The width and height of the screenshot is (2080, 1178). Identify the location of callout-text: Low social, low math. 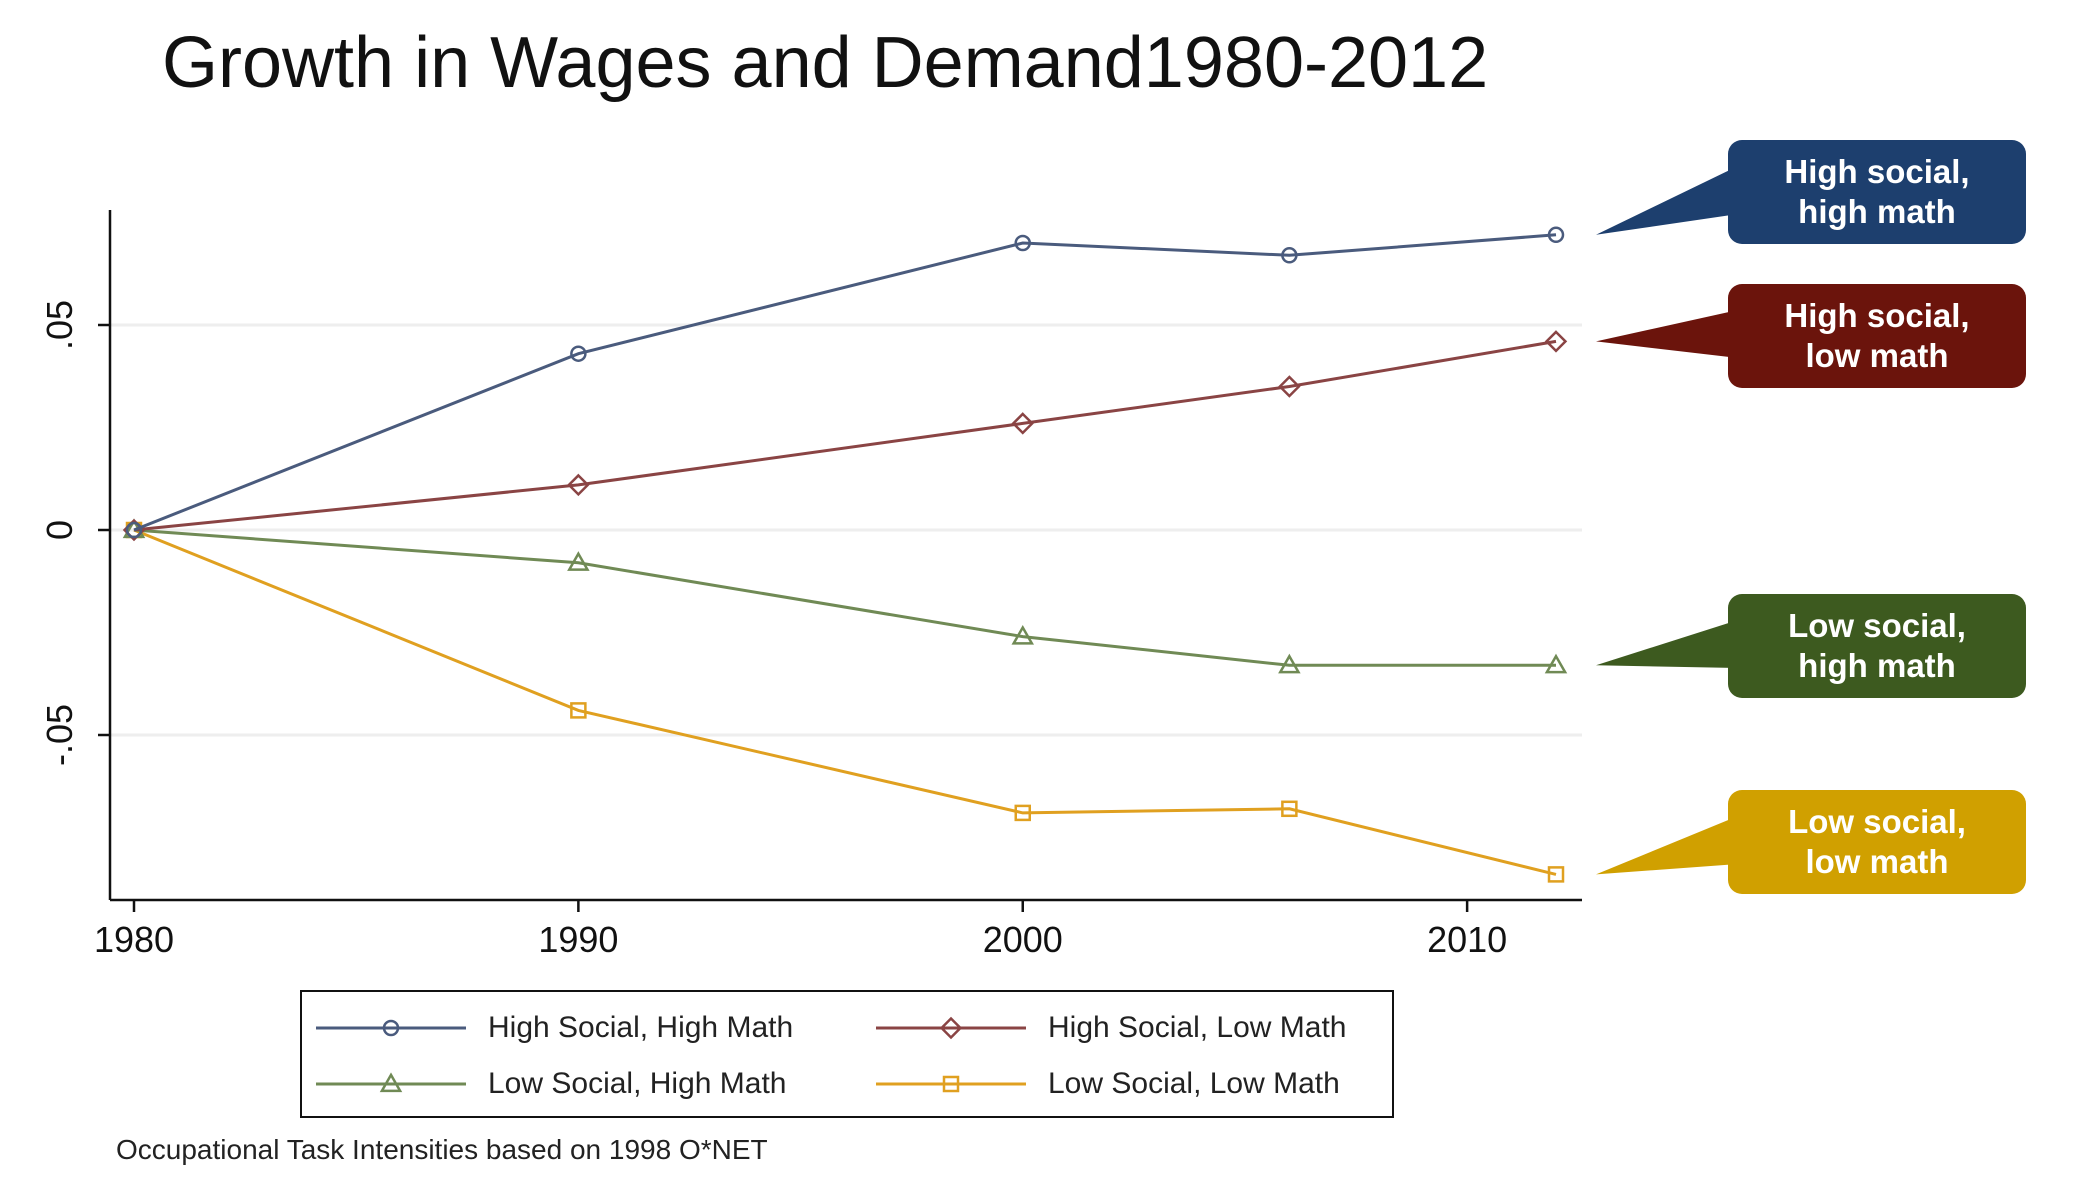
(1877, 841).